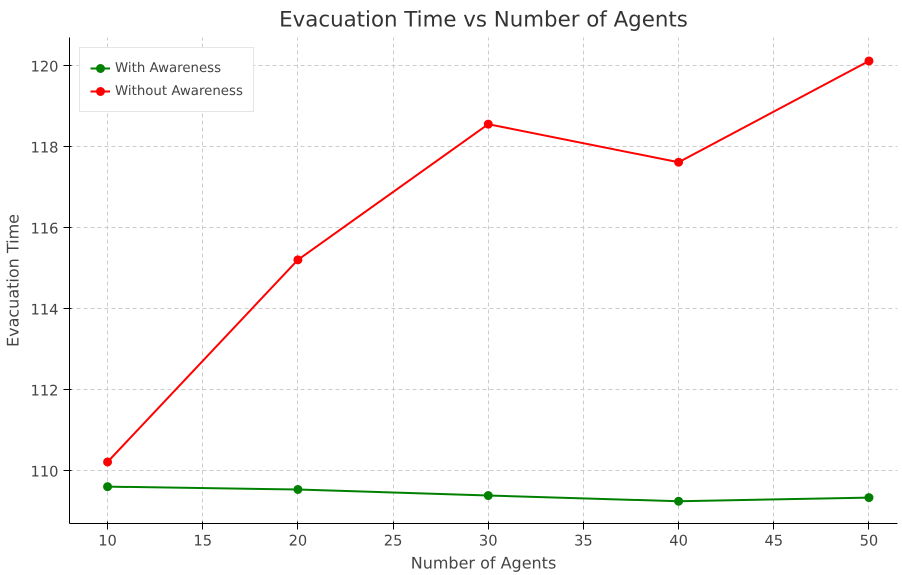 The image size is (902, 575). What do you see at coordinates (869, 541) in the screenshot?
I see `x-tick-label: 50` at bounding box center [869, 541].